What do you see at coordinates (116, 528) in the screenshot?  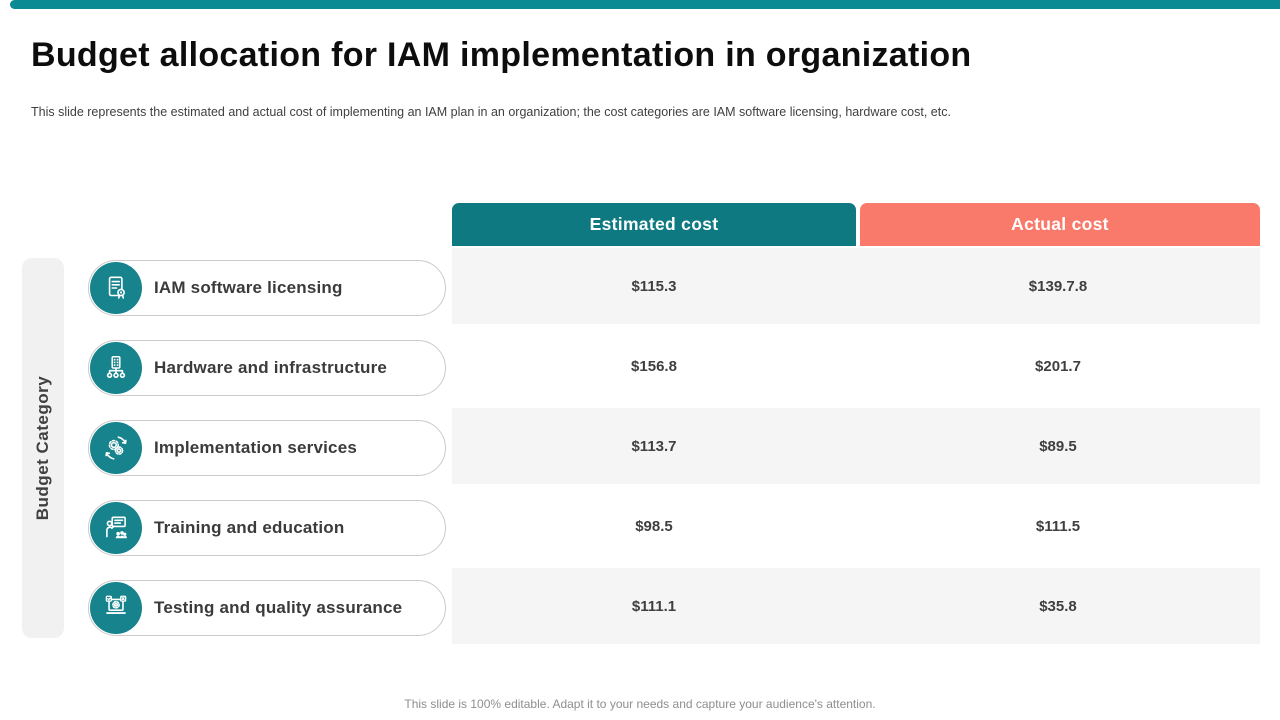 I see `training-presenter-icon` at bounding box center [116, 528].